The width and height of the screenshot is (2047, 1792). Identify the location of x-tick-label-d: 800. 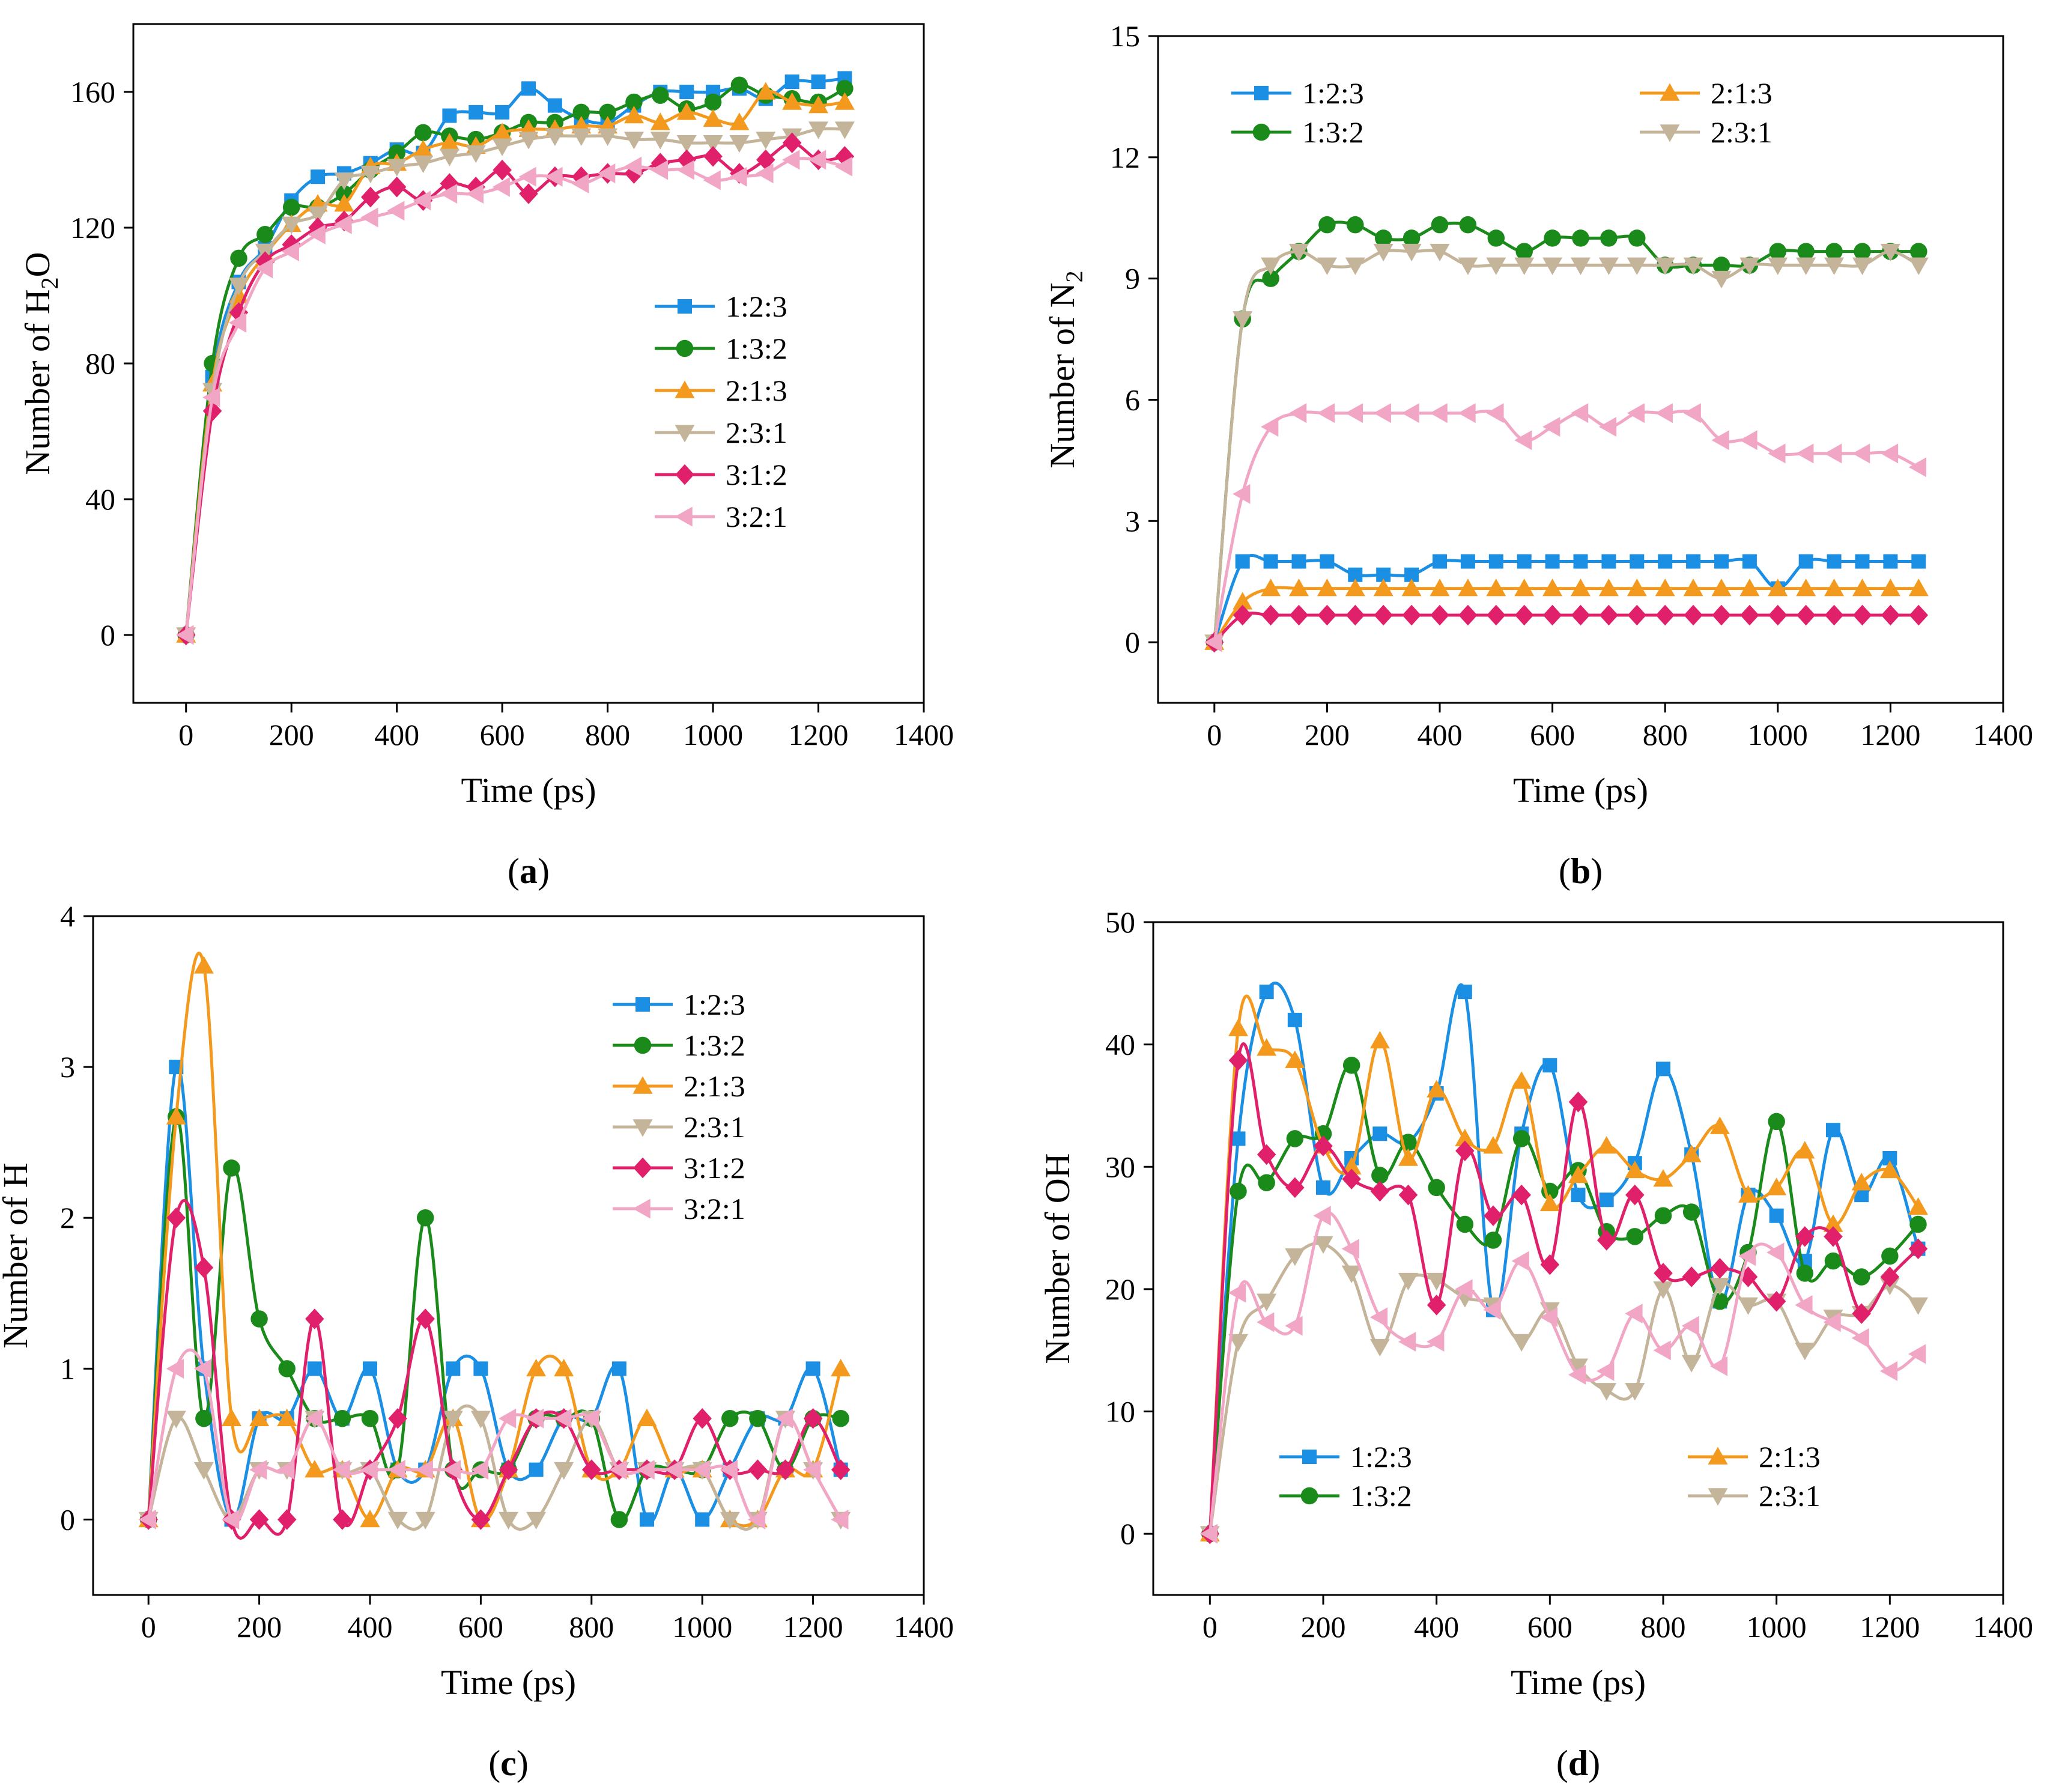
(1663, 1627).